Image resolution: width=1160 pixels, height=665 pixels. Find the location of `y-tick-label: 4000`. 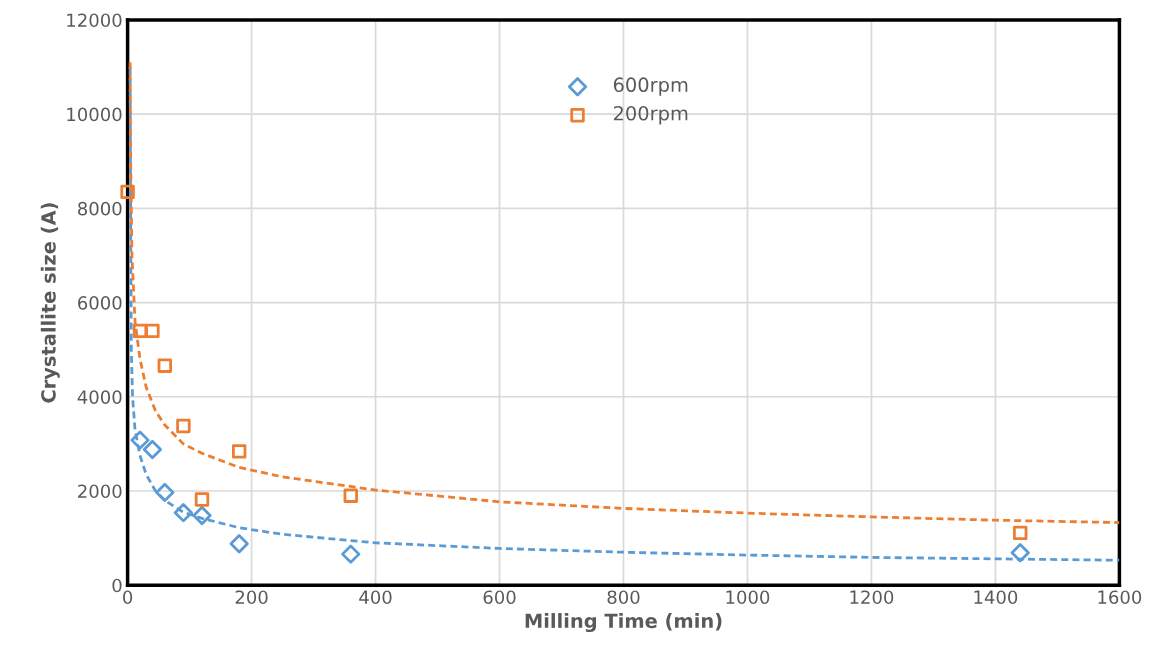

y-tick-label: 4000 is located at coordinates (99, 397).